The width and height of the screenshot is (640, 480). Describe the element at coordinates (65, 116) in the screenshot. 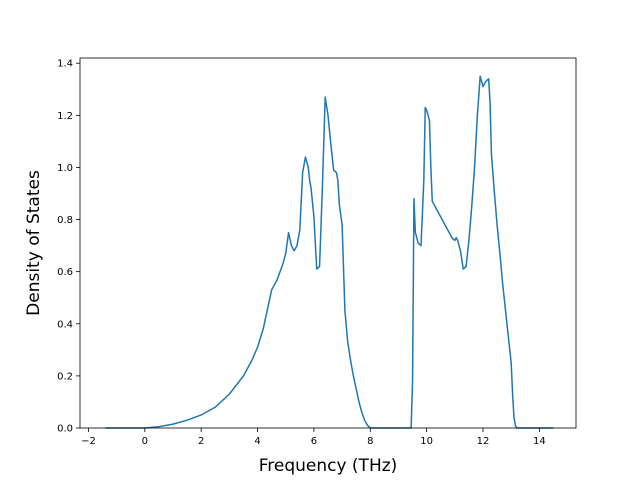

I see `y-tick-label: 1.2` at that location.